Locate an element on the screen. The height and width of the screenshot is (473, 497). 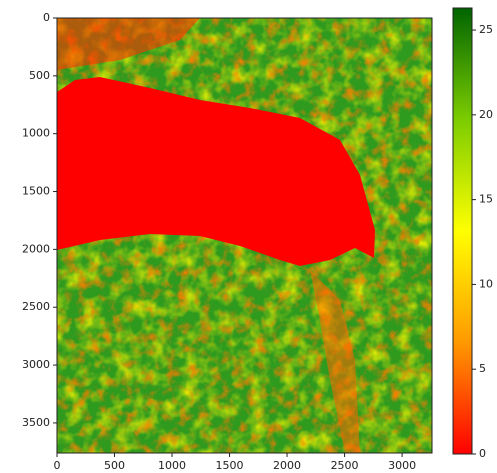
x-tick-label: 1000 is located at coordinates (172, 465).